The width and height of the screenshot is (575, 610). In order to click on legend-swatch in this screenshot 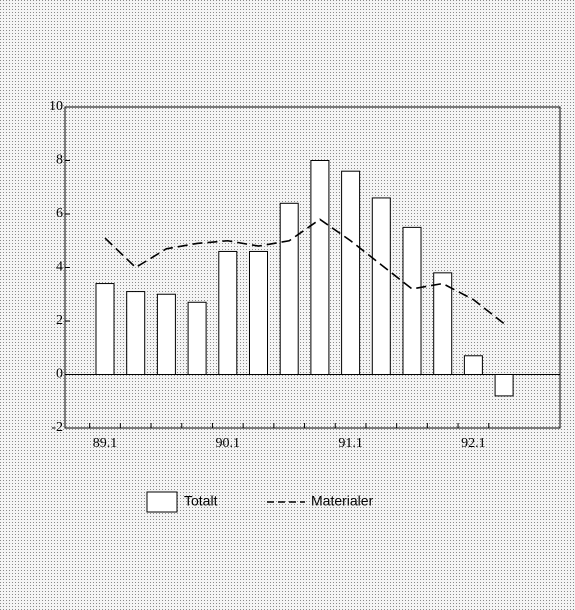, I will do `click(162, 502)`.